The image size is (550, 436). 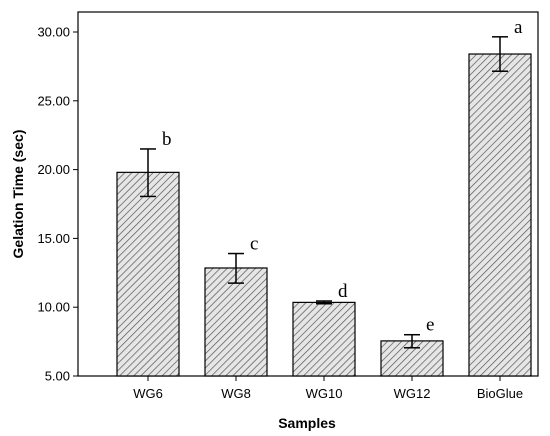 What do you see at coordinates (53, 32) in the screenshot?
I see `y-tick-label: 30.00` at bounding box center [53, 32].